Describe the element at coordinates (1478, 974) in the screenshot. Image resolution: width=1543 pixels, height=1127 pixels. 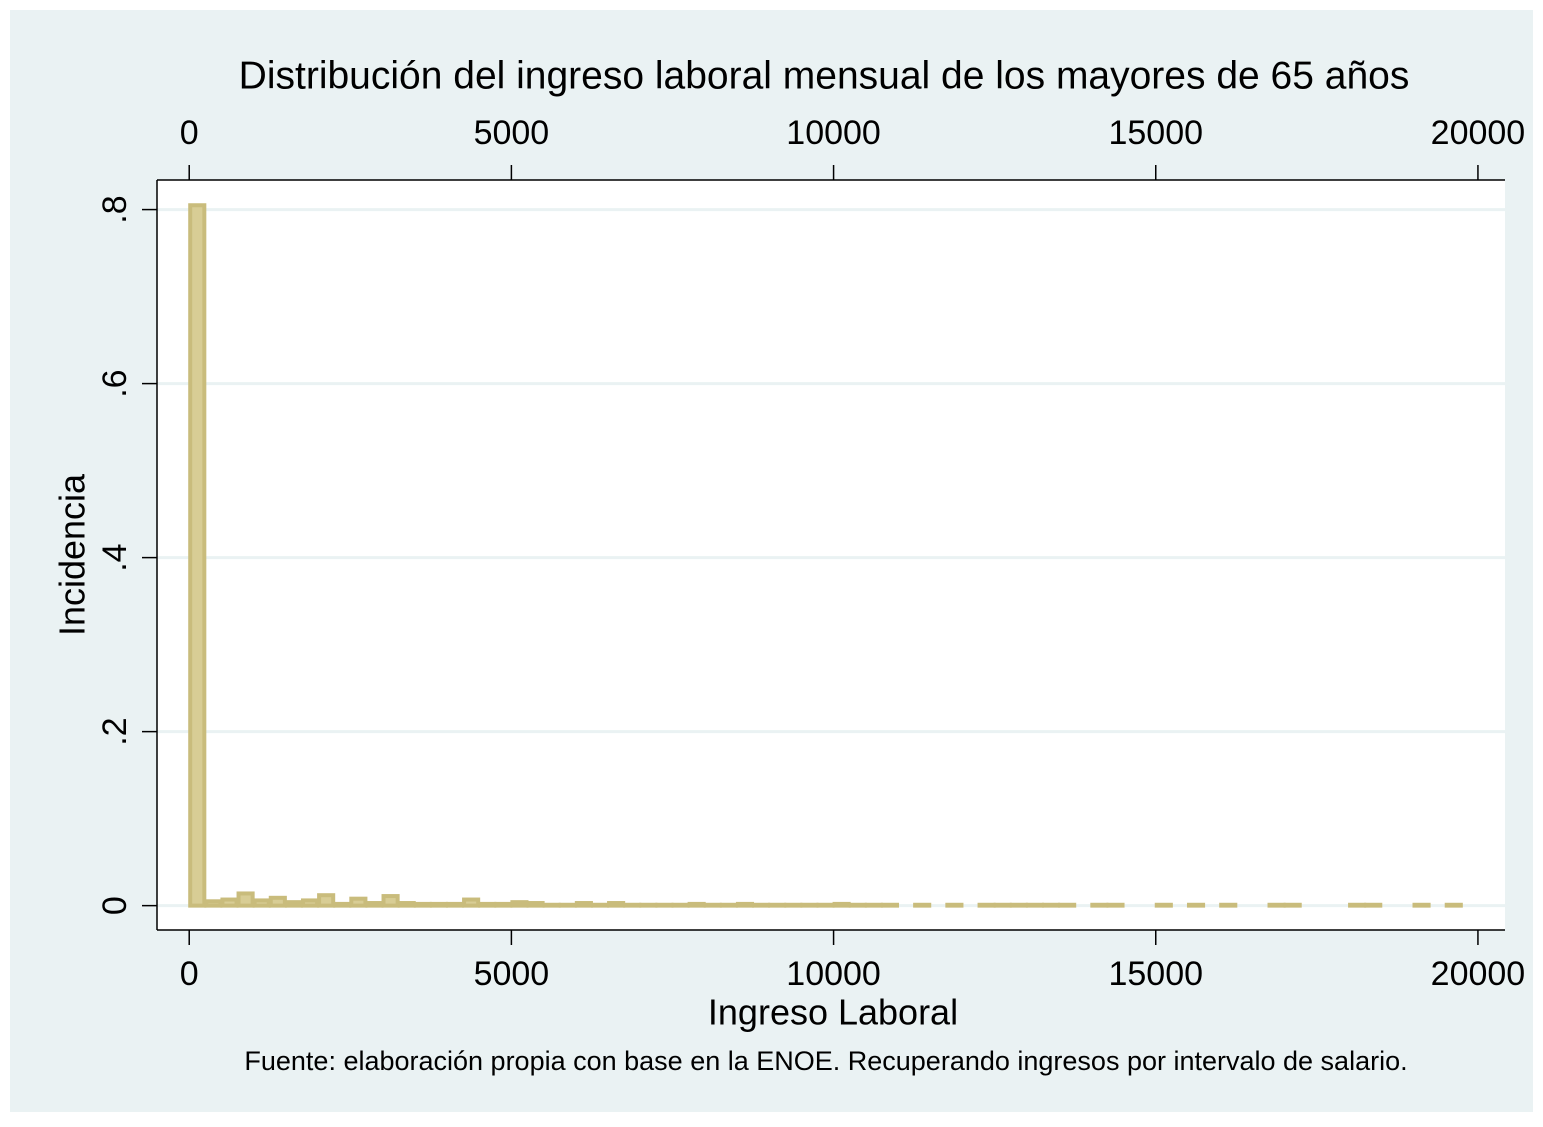
I see `x-tick-label: 20000` at that location.